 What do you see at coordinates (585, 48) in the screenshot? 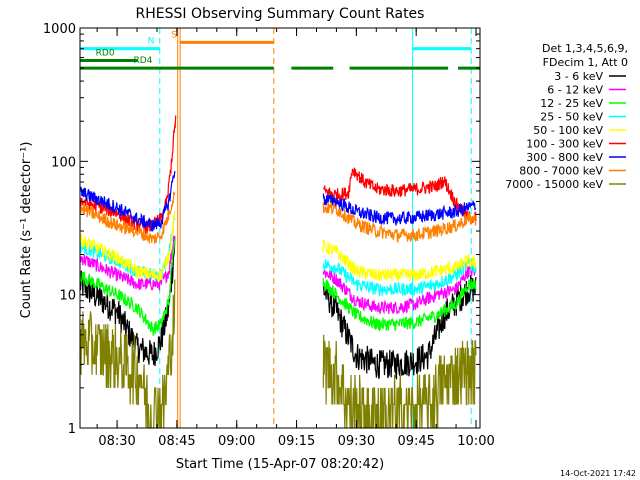
I see `legend-header-0: Det 1,3,4,5,6,9,` at bounding box center [585, 48].